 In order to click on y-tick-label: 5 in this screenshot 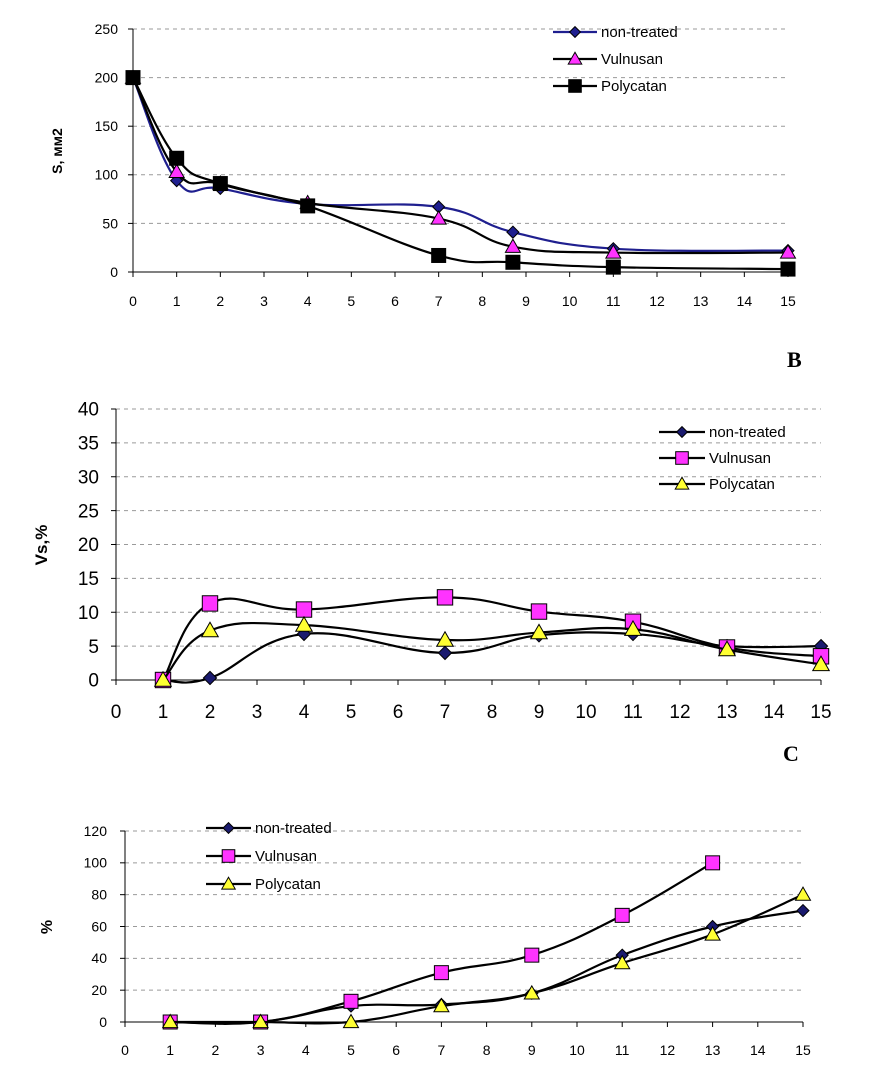, I will do `click(93, 647)`.